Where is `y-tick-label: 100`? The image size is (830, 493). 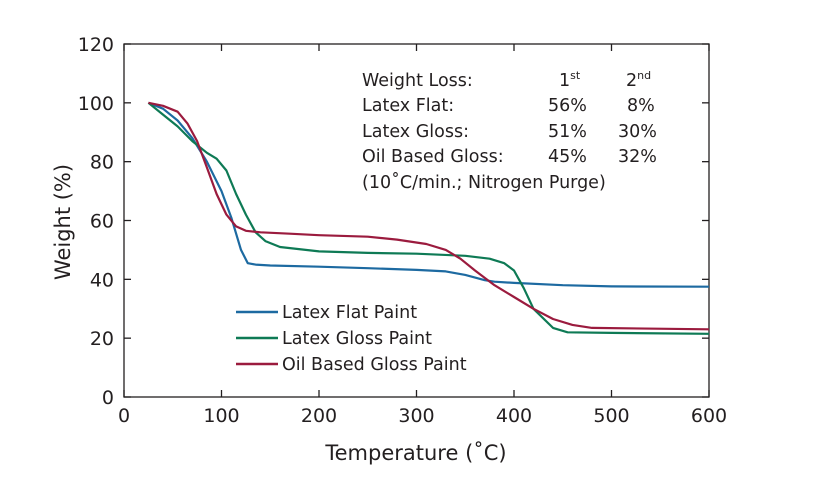 y-tick-label: 100 is located at coordinates (96, 104).